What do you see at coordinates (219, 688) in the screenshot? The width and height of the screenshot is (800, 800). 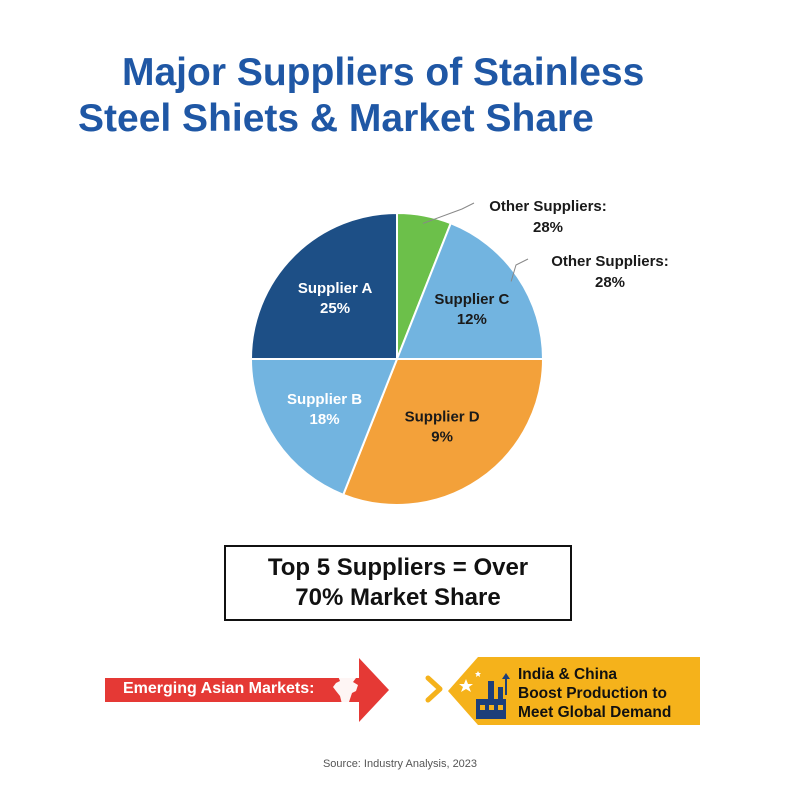 I see `emerging-markets-label: Emerging Asian Markets:` at bounding box center [219, 688].